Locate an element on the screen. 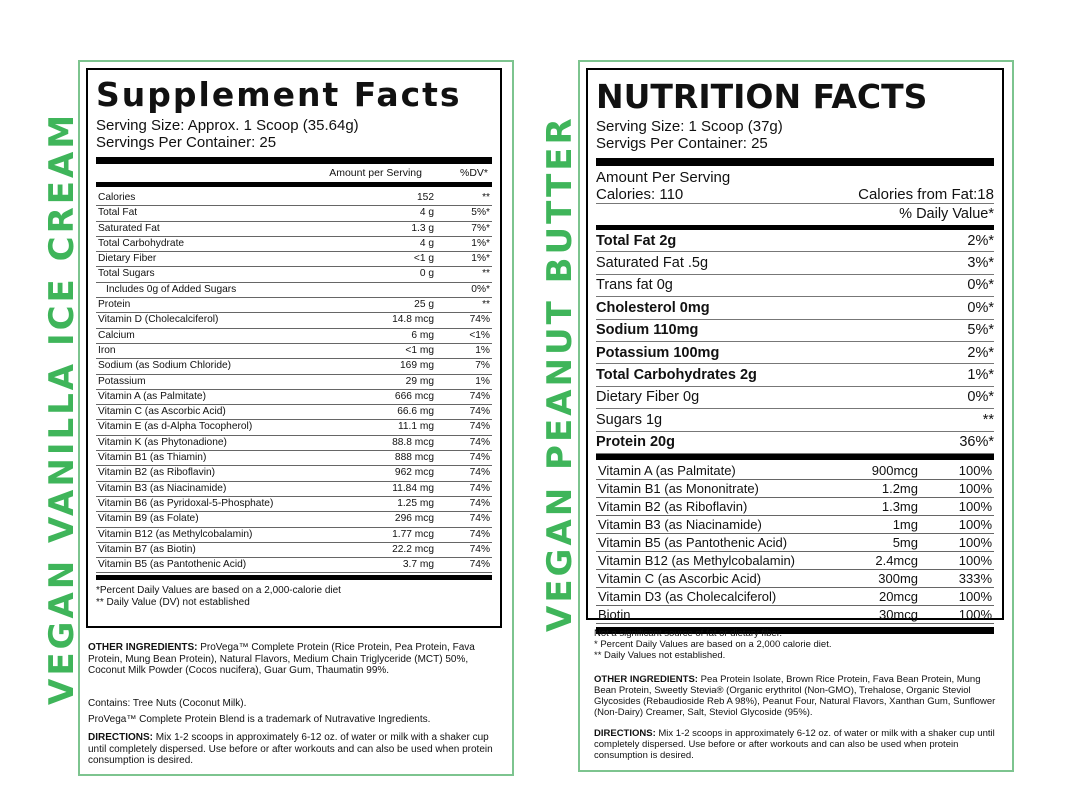 The image size is (1084, 810). left-side-label: VEGAN VANILLA ICE CREAM is located at coordinates (62, 408).